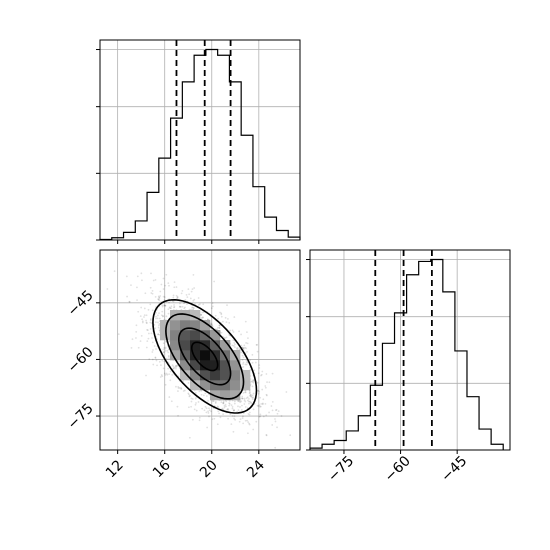 The height and width of the screenshot is (550, 550). I want to click on hist-2-step-line, so click(406, 354).